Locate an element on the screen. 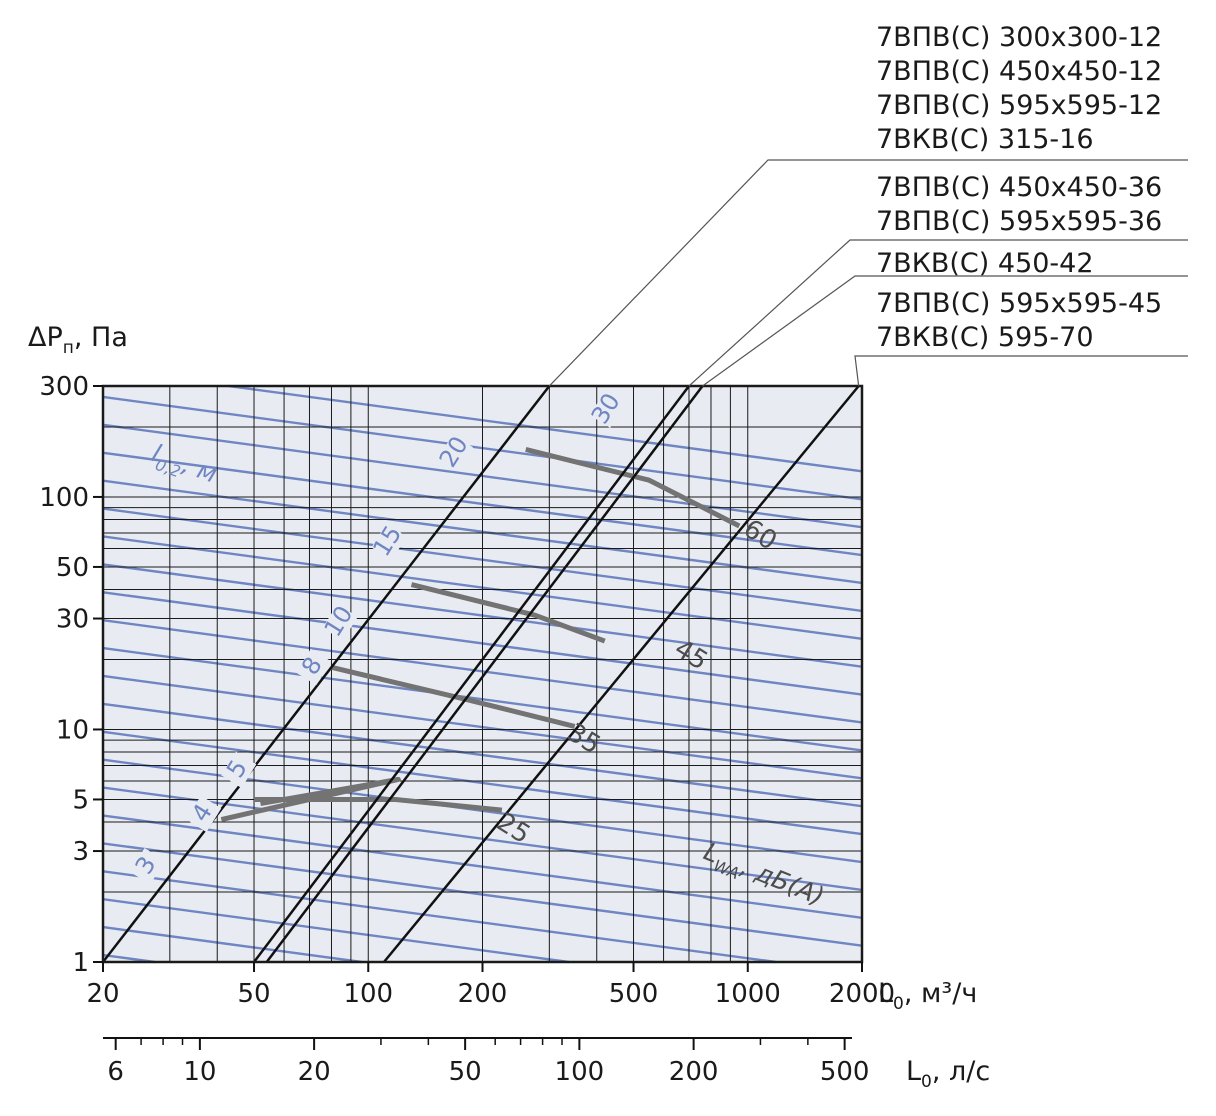  secondary-x-tick-label: 100 is located at coordinates (580, 1072).